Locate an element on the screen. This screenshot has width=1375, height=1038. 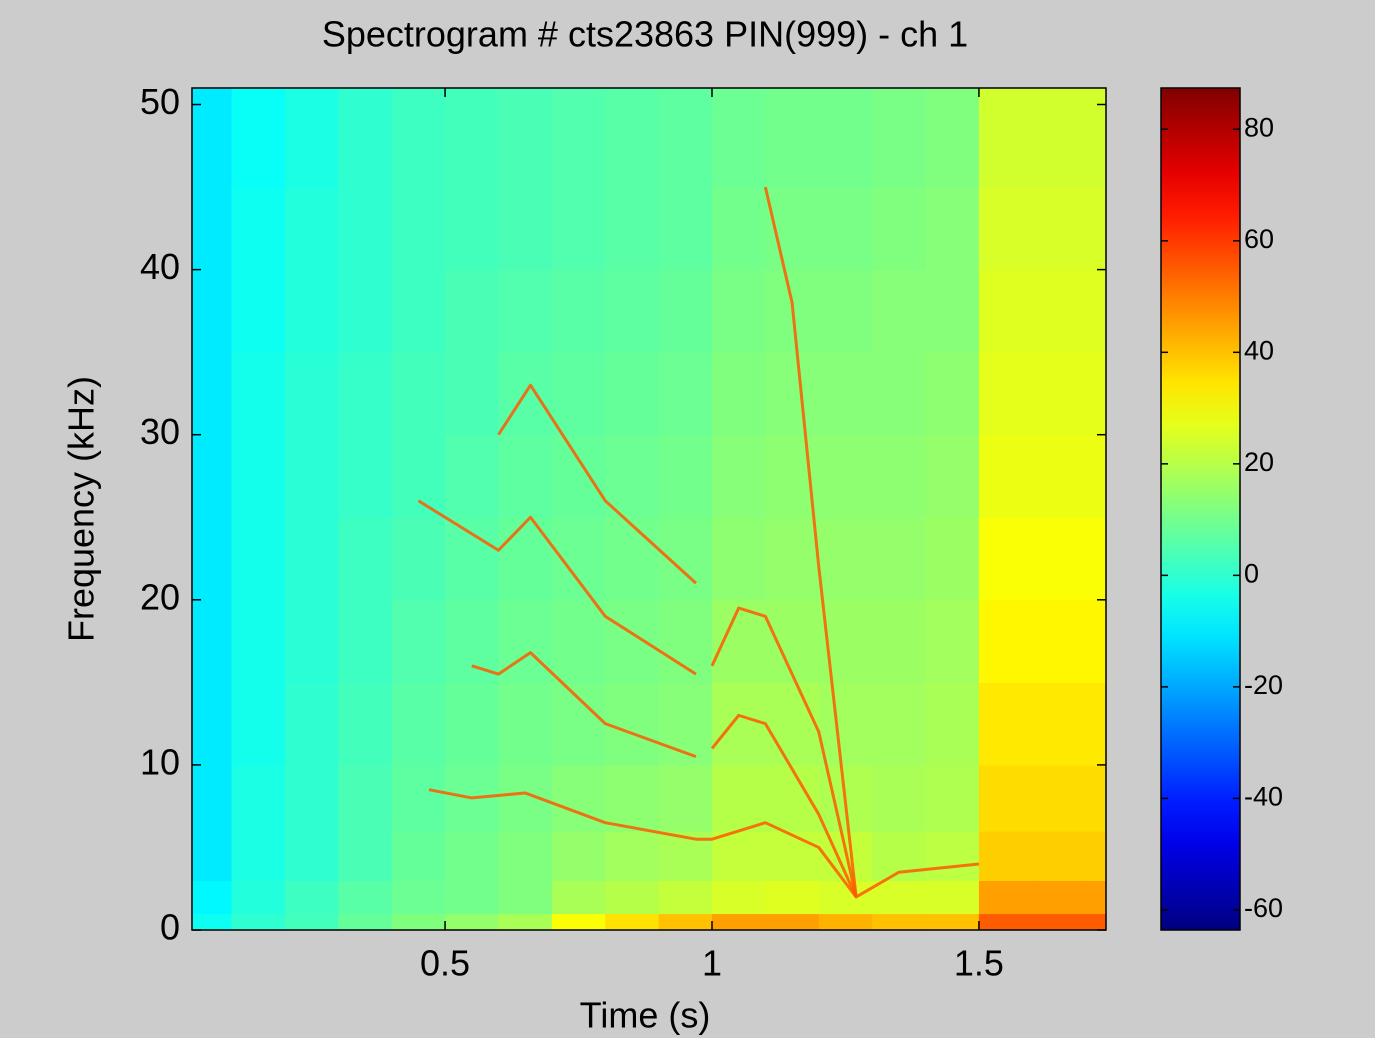
y-tick-label: 10 is located at coordinates (160, 761).